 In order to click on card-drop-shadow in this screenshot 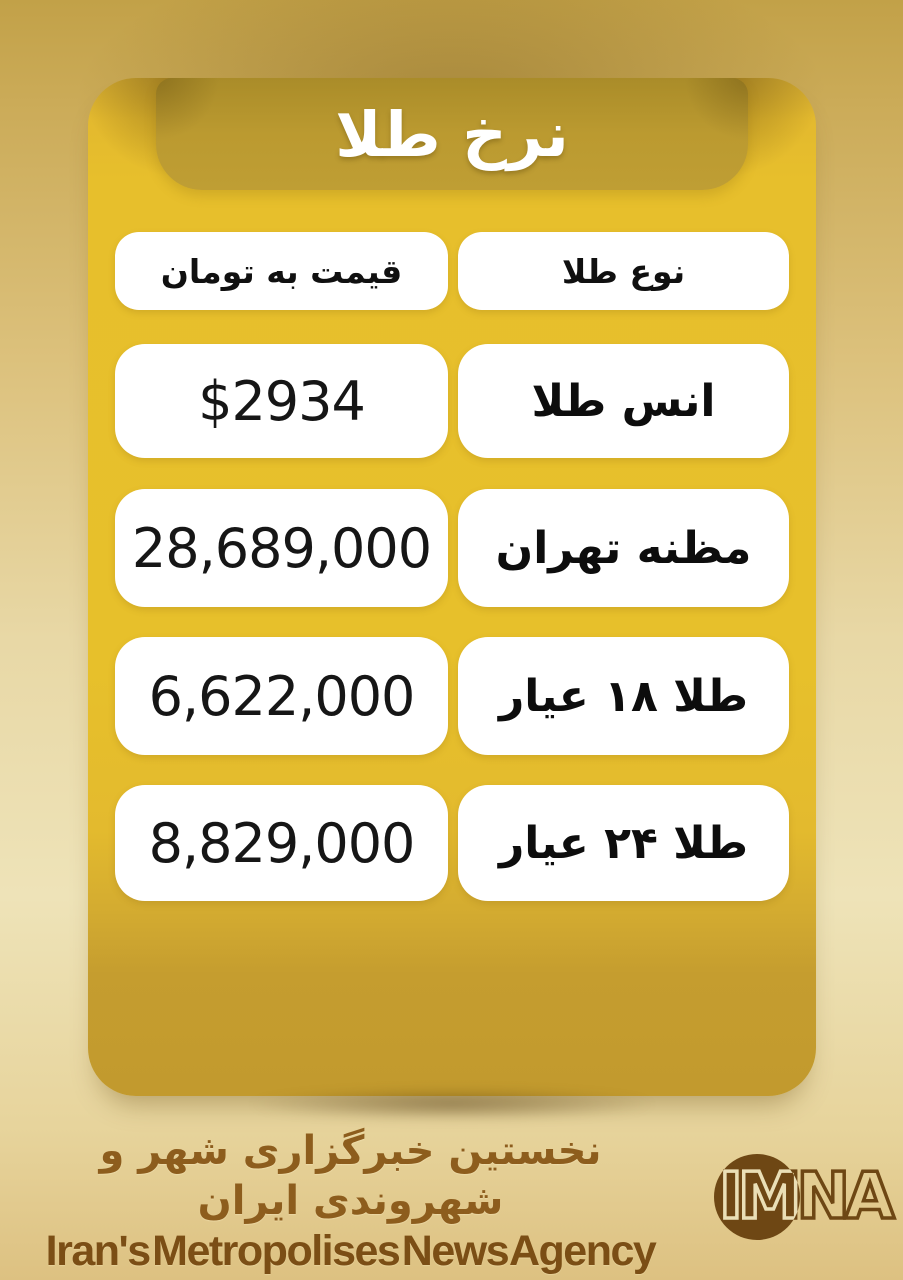, I will do `click(451, 1109)`.